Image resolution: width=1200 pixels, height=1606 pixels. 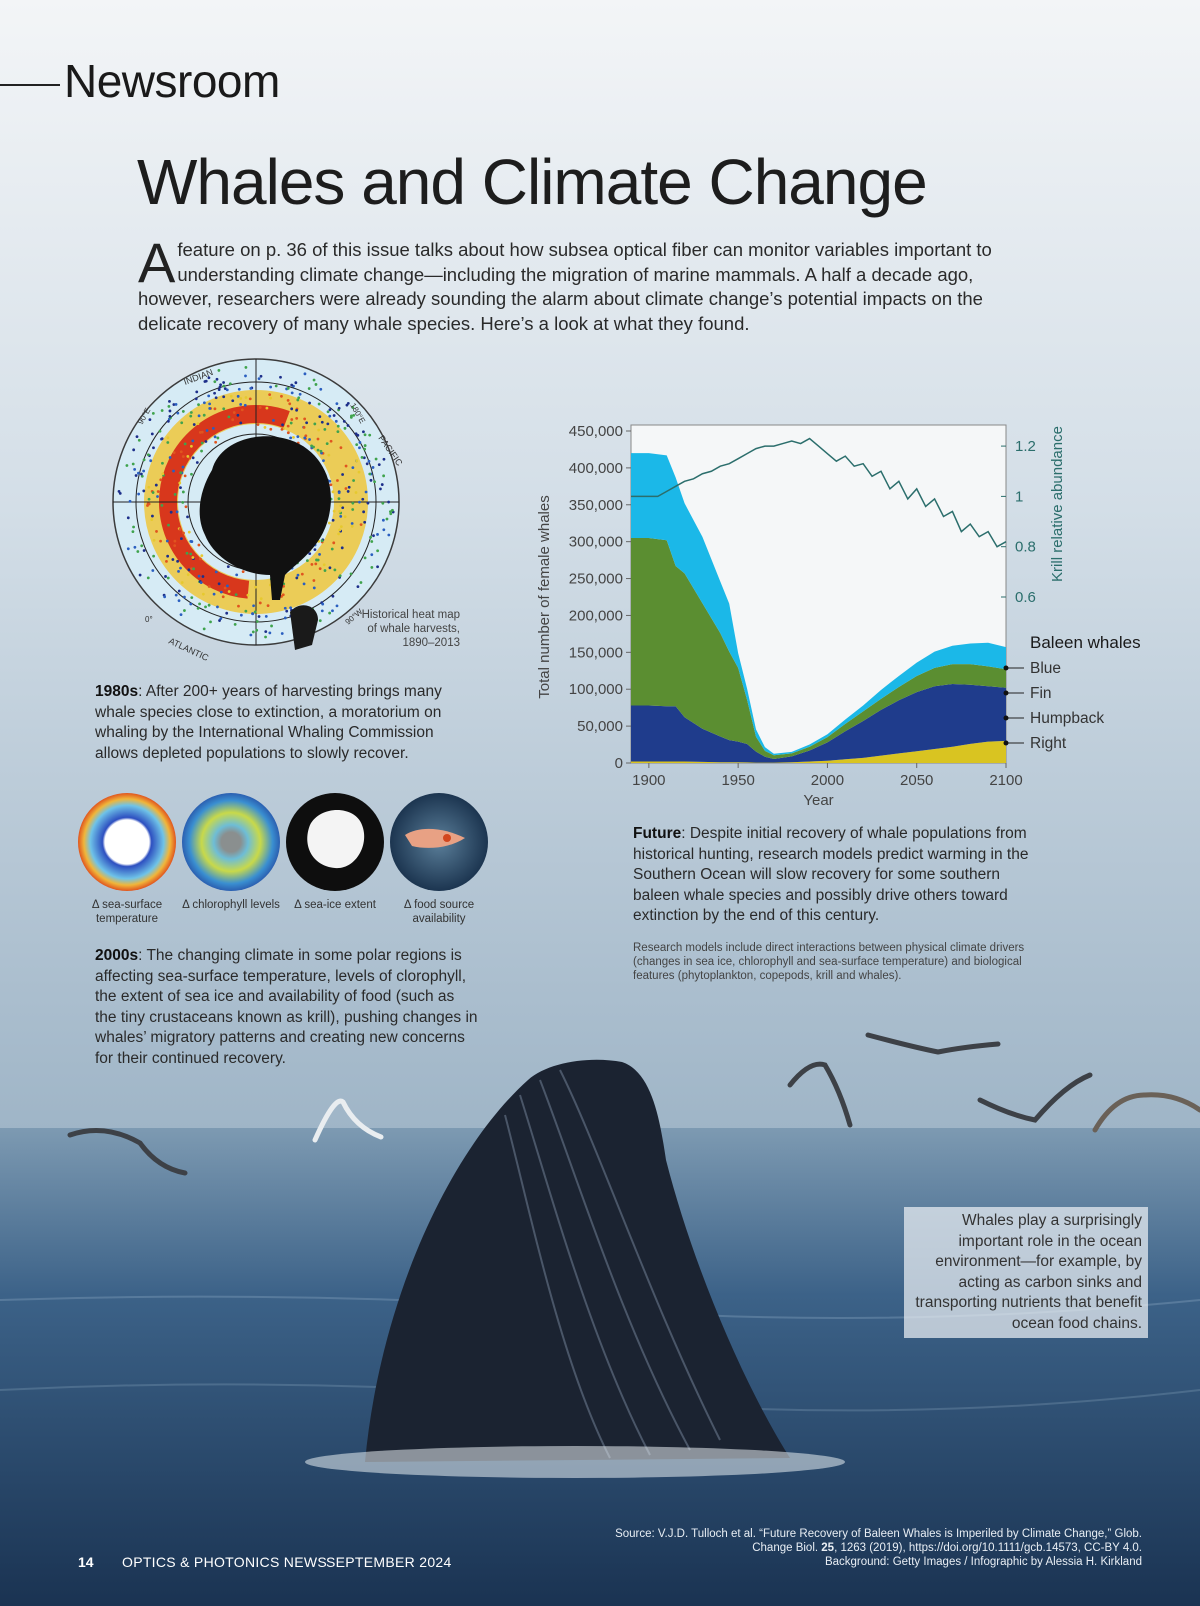 What do you see at coordinates (596, 431) in the screenshot?
I see `y-tick-label: 450,000` at bounding box center [596, 431].